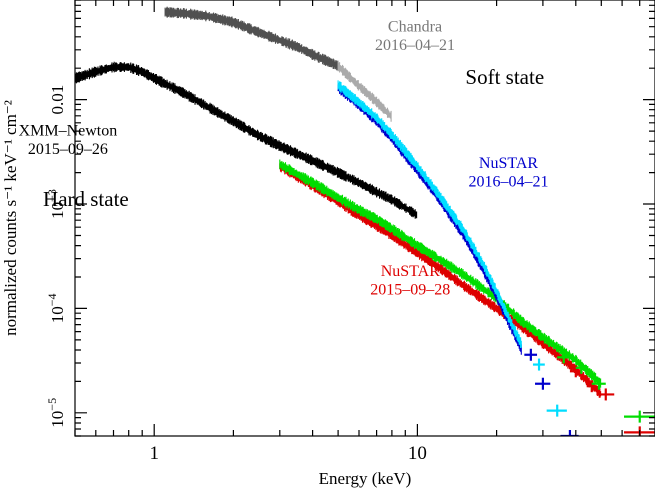  Describe the element at coordinates (57, 100) in the screenshot. I see `y-tick-label: 0.01` at that location.